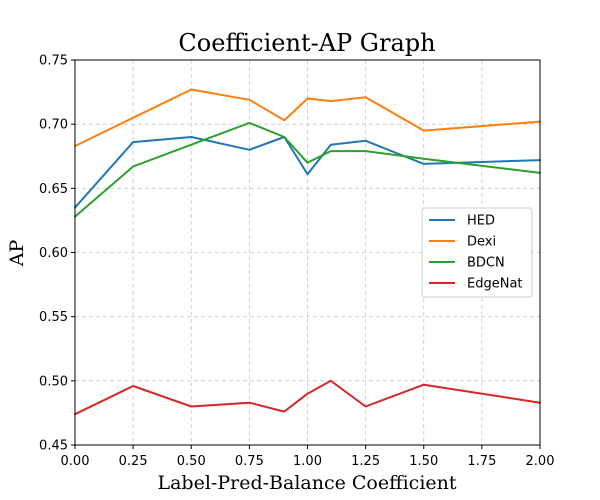  I want to click on series-line-hed, so click(307, 172).